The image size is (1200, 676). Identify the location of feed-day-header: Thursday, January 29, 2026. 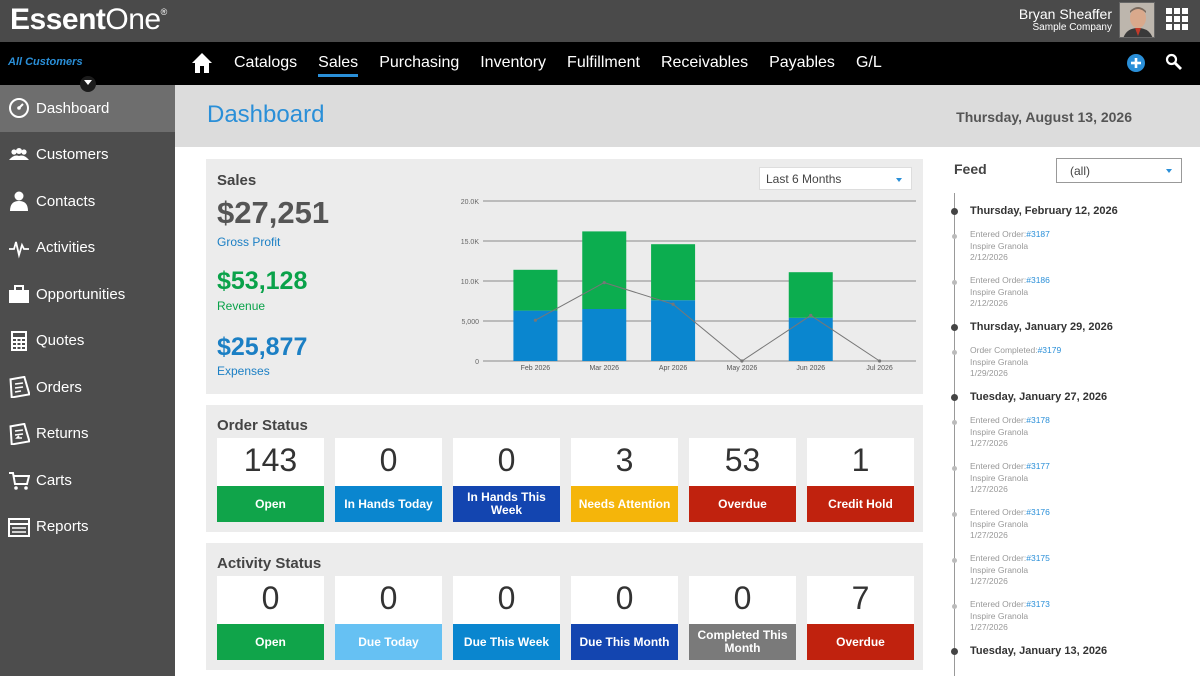
(1061, 327).